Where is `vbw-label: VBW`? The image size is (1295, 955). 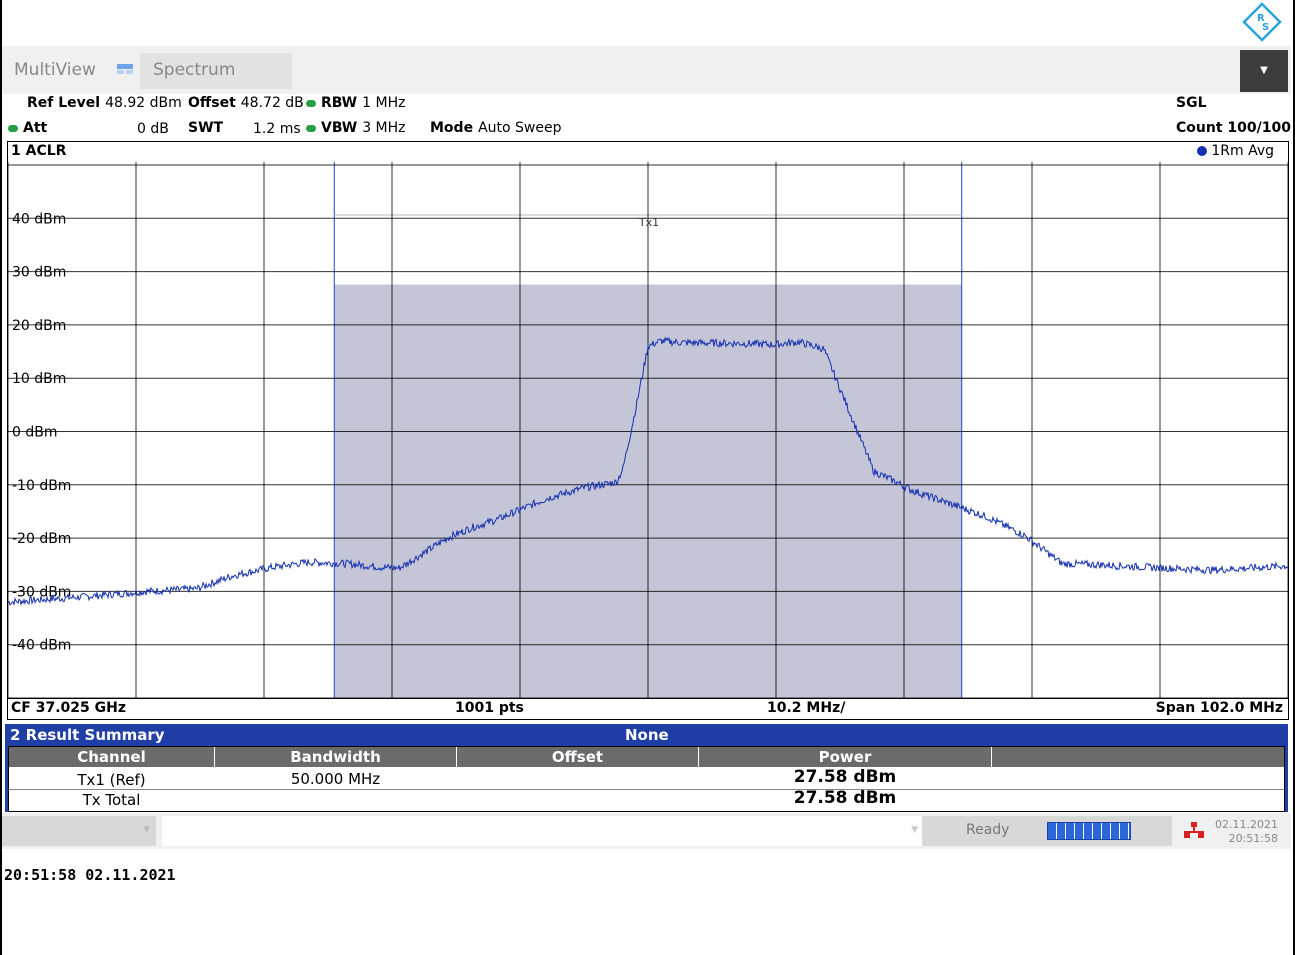
vbw-label: VBW is located at coordinates (339, 128).